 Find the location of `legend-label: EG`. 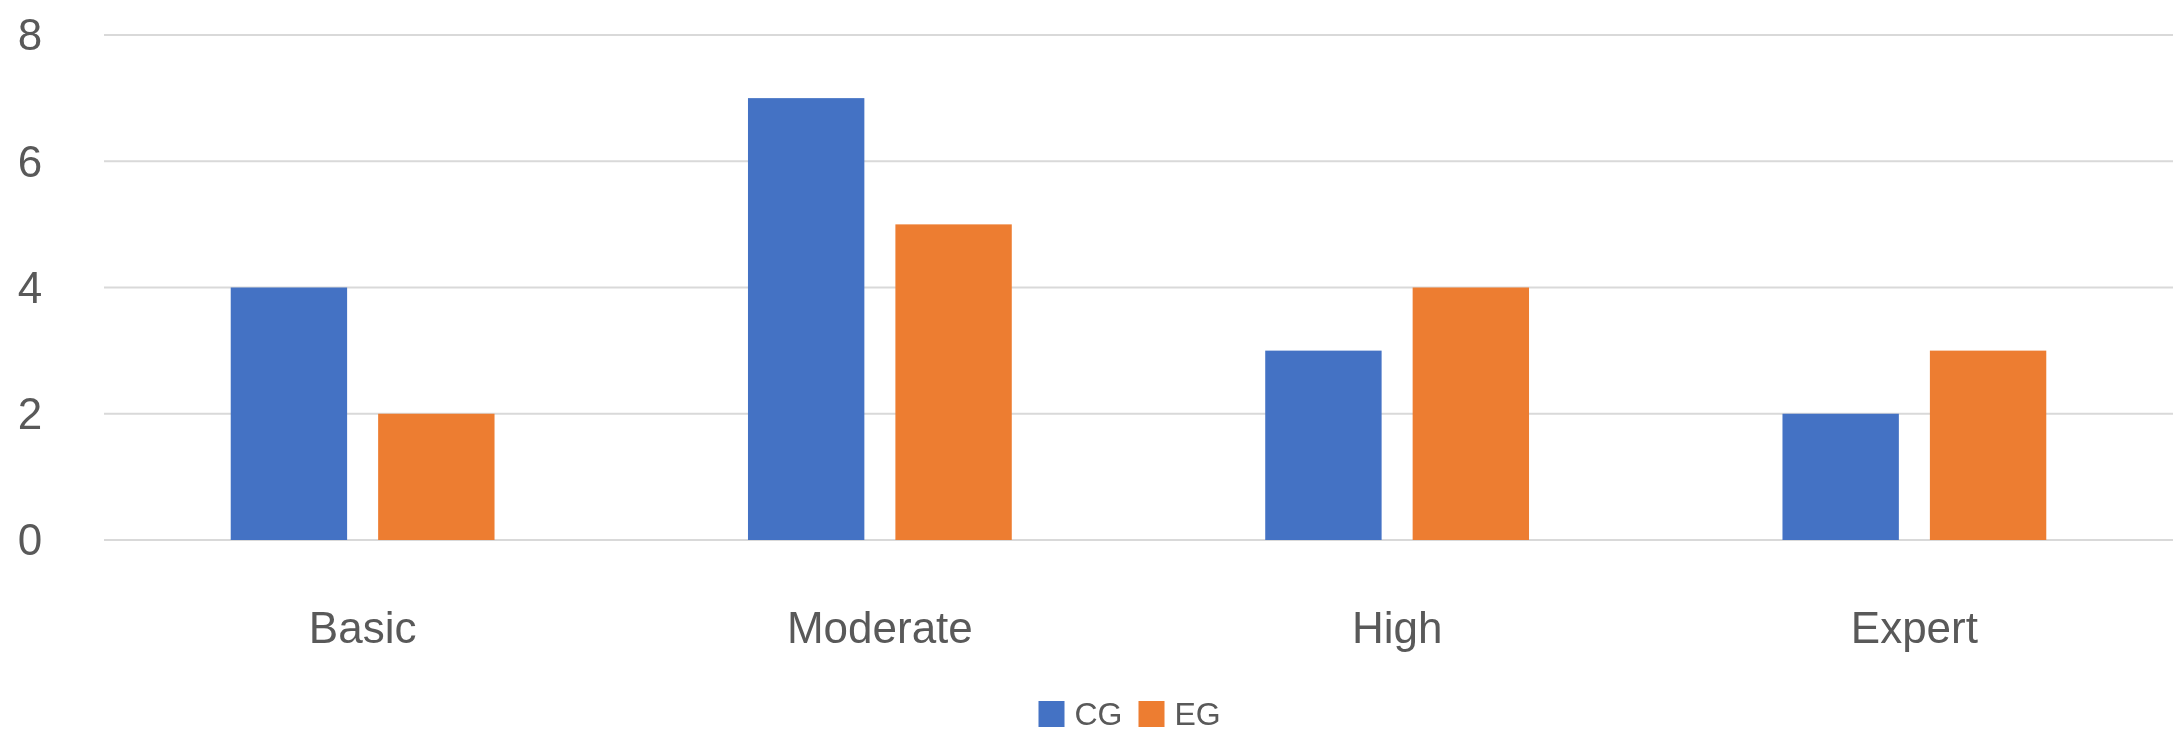

legend-label: EG is located at coordinates (1197, 714).